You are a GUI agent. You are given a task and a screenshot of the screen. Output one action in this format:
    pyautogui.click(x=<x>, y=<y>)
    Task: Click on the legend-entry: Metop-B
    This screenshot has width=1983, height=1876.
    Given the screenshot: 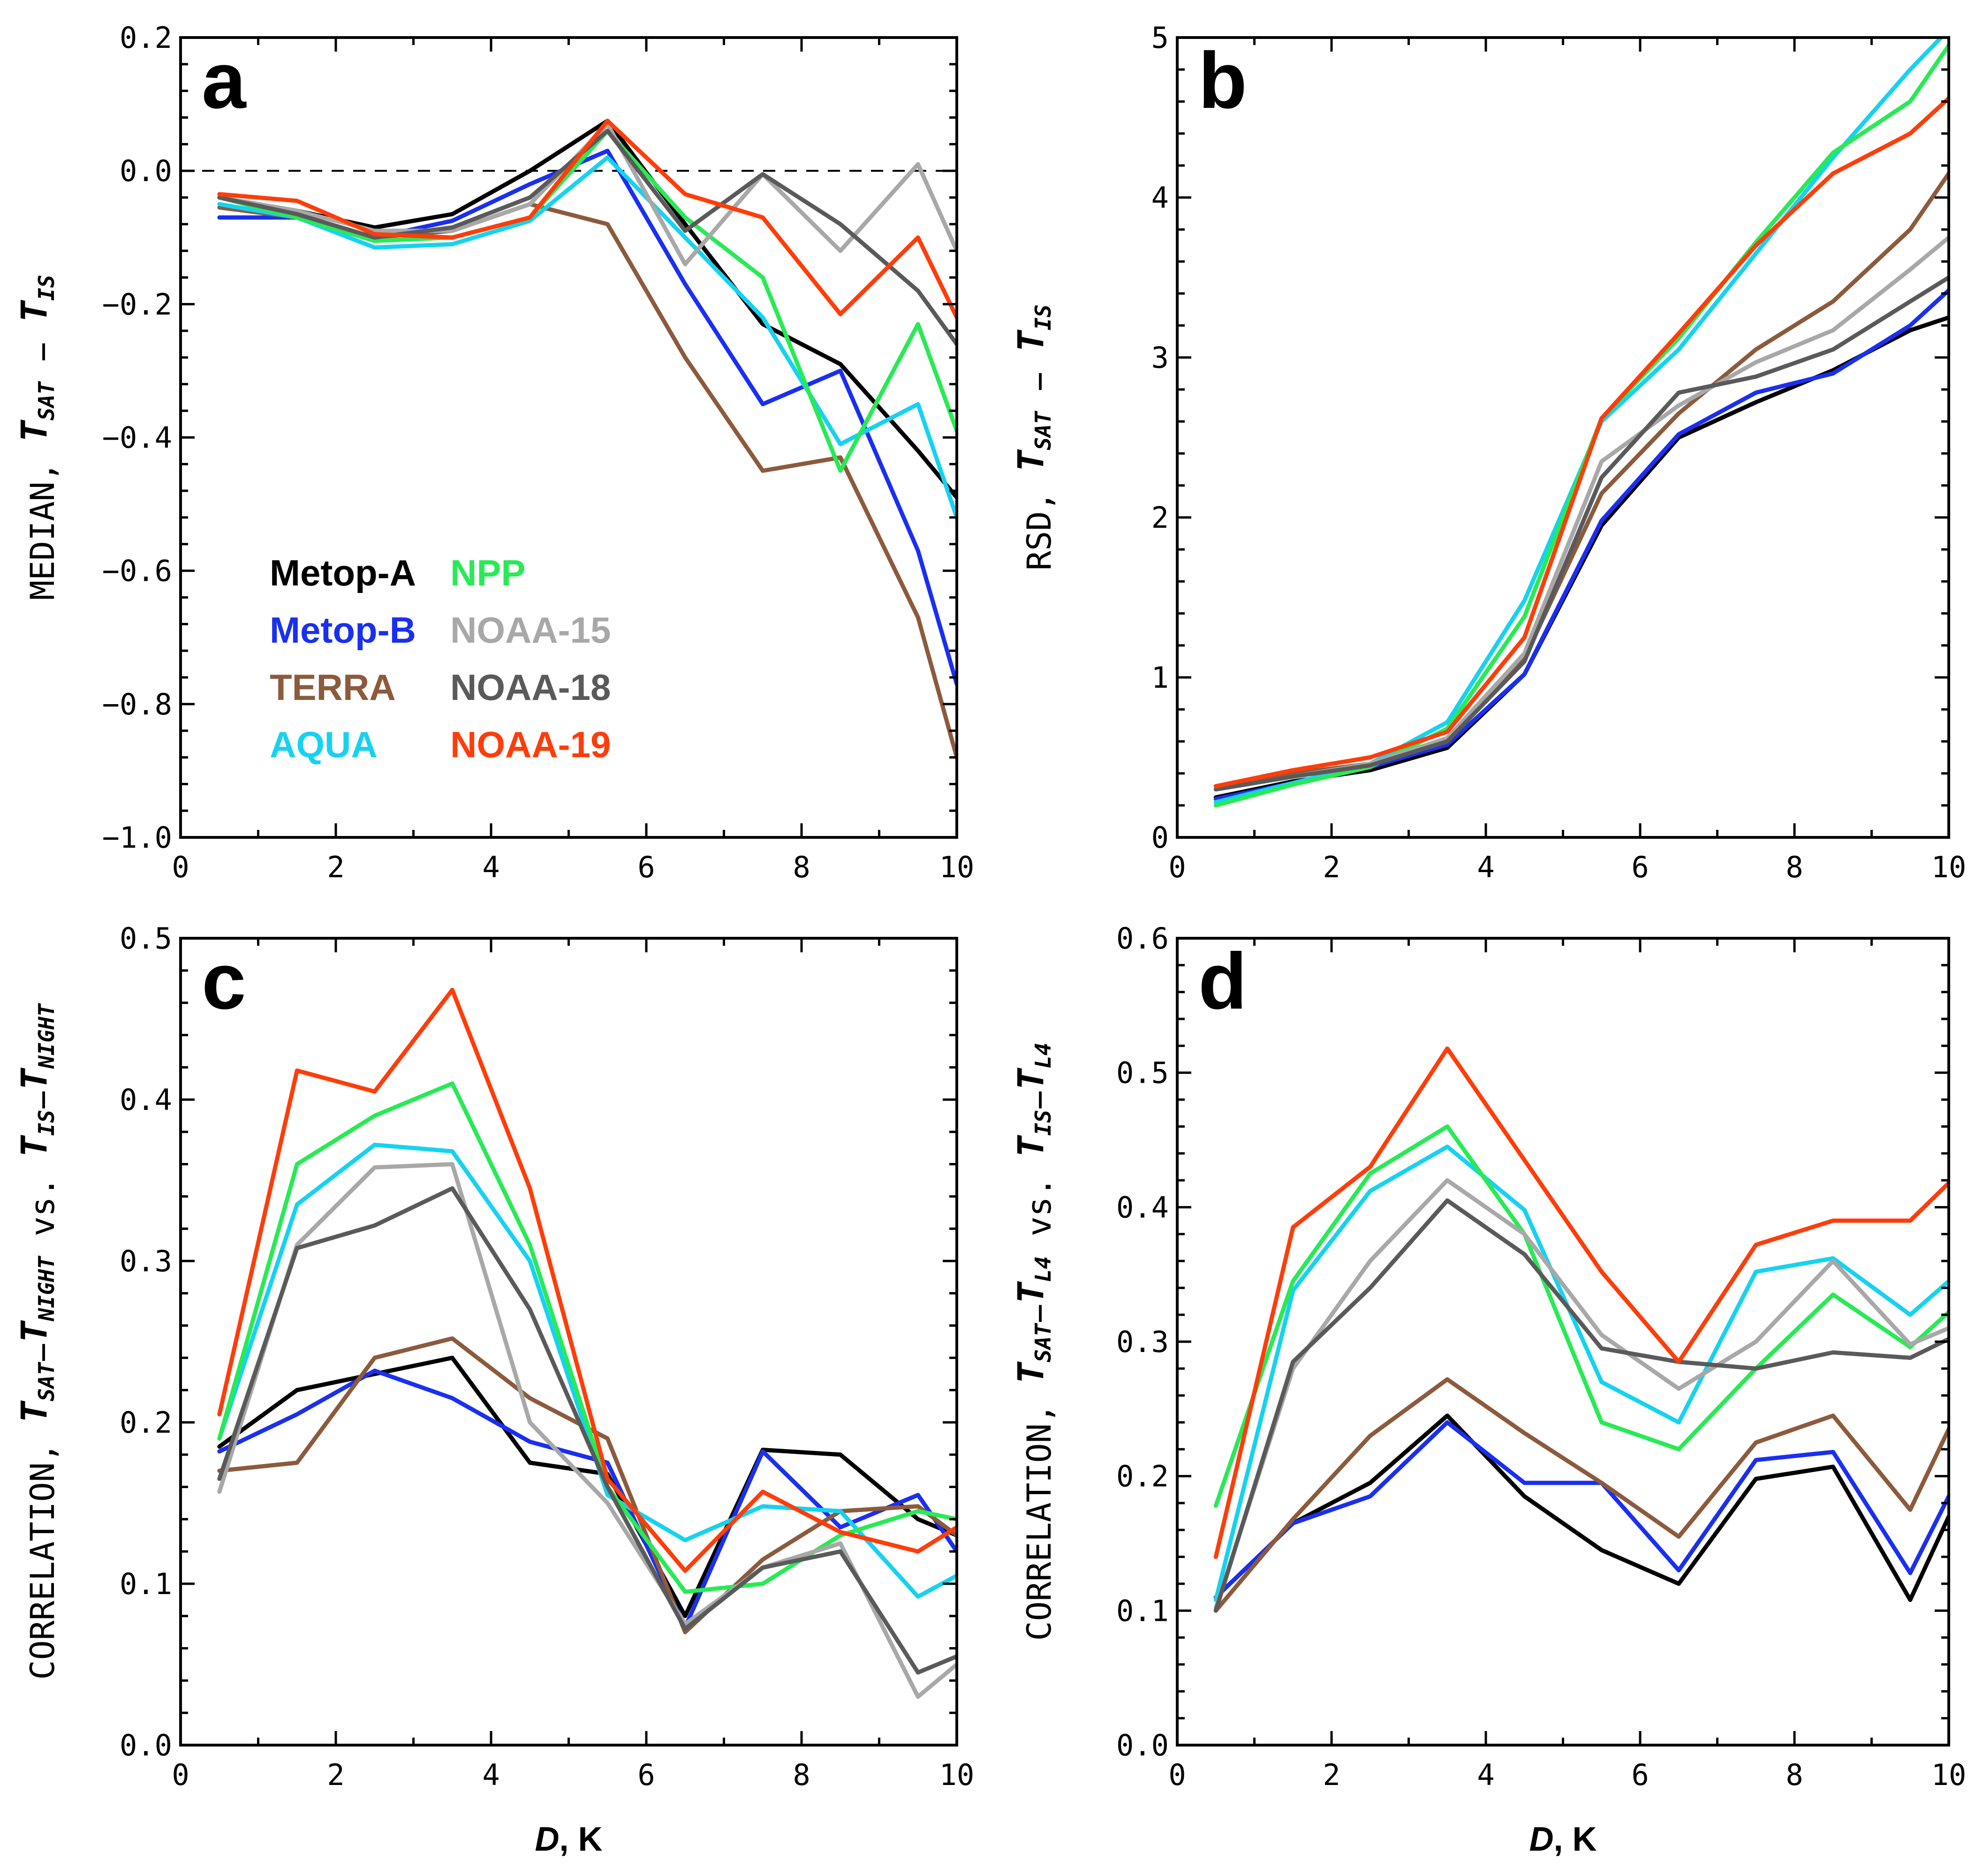 What is the action you would take?
    pyautogui.click(x=343, y=630)
    